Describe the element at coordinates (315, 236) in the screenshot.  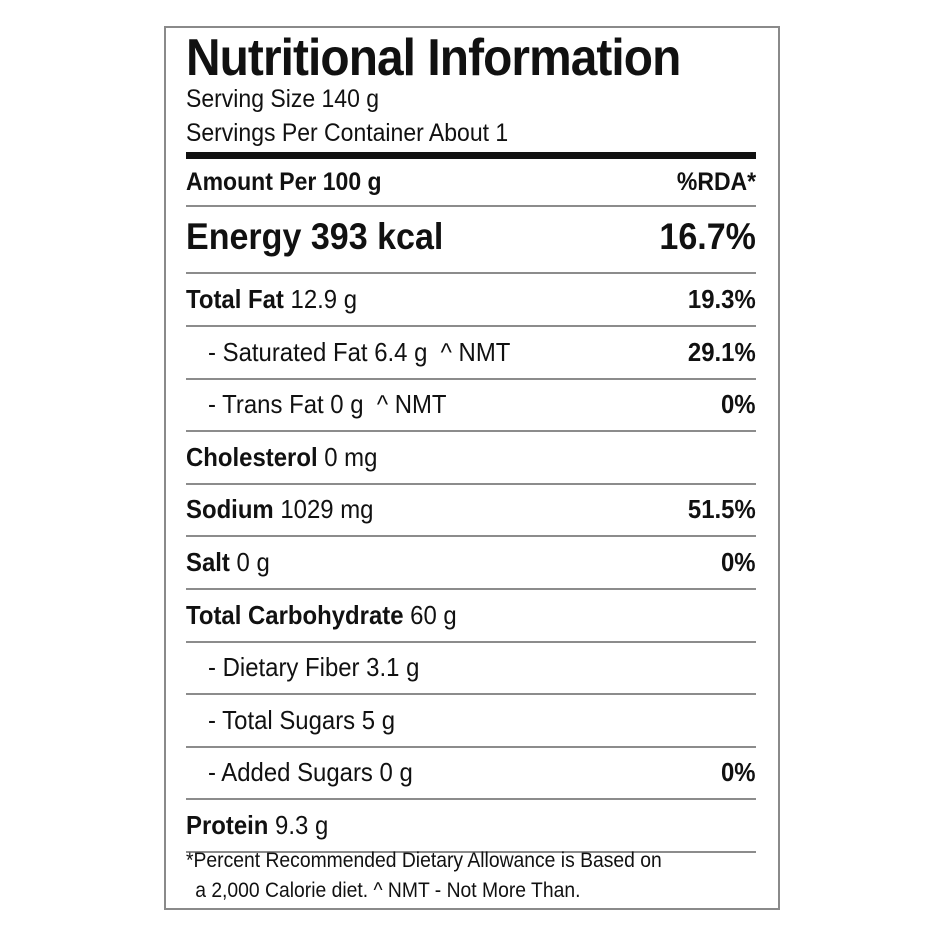
I see `energy-label: Energy 393 kcal` at that location.